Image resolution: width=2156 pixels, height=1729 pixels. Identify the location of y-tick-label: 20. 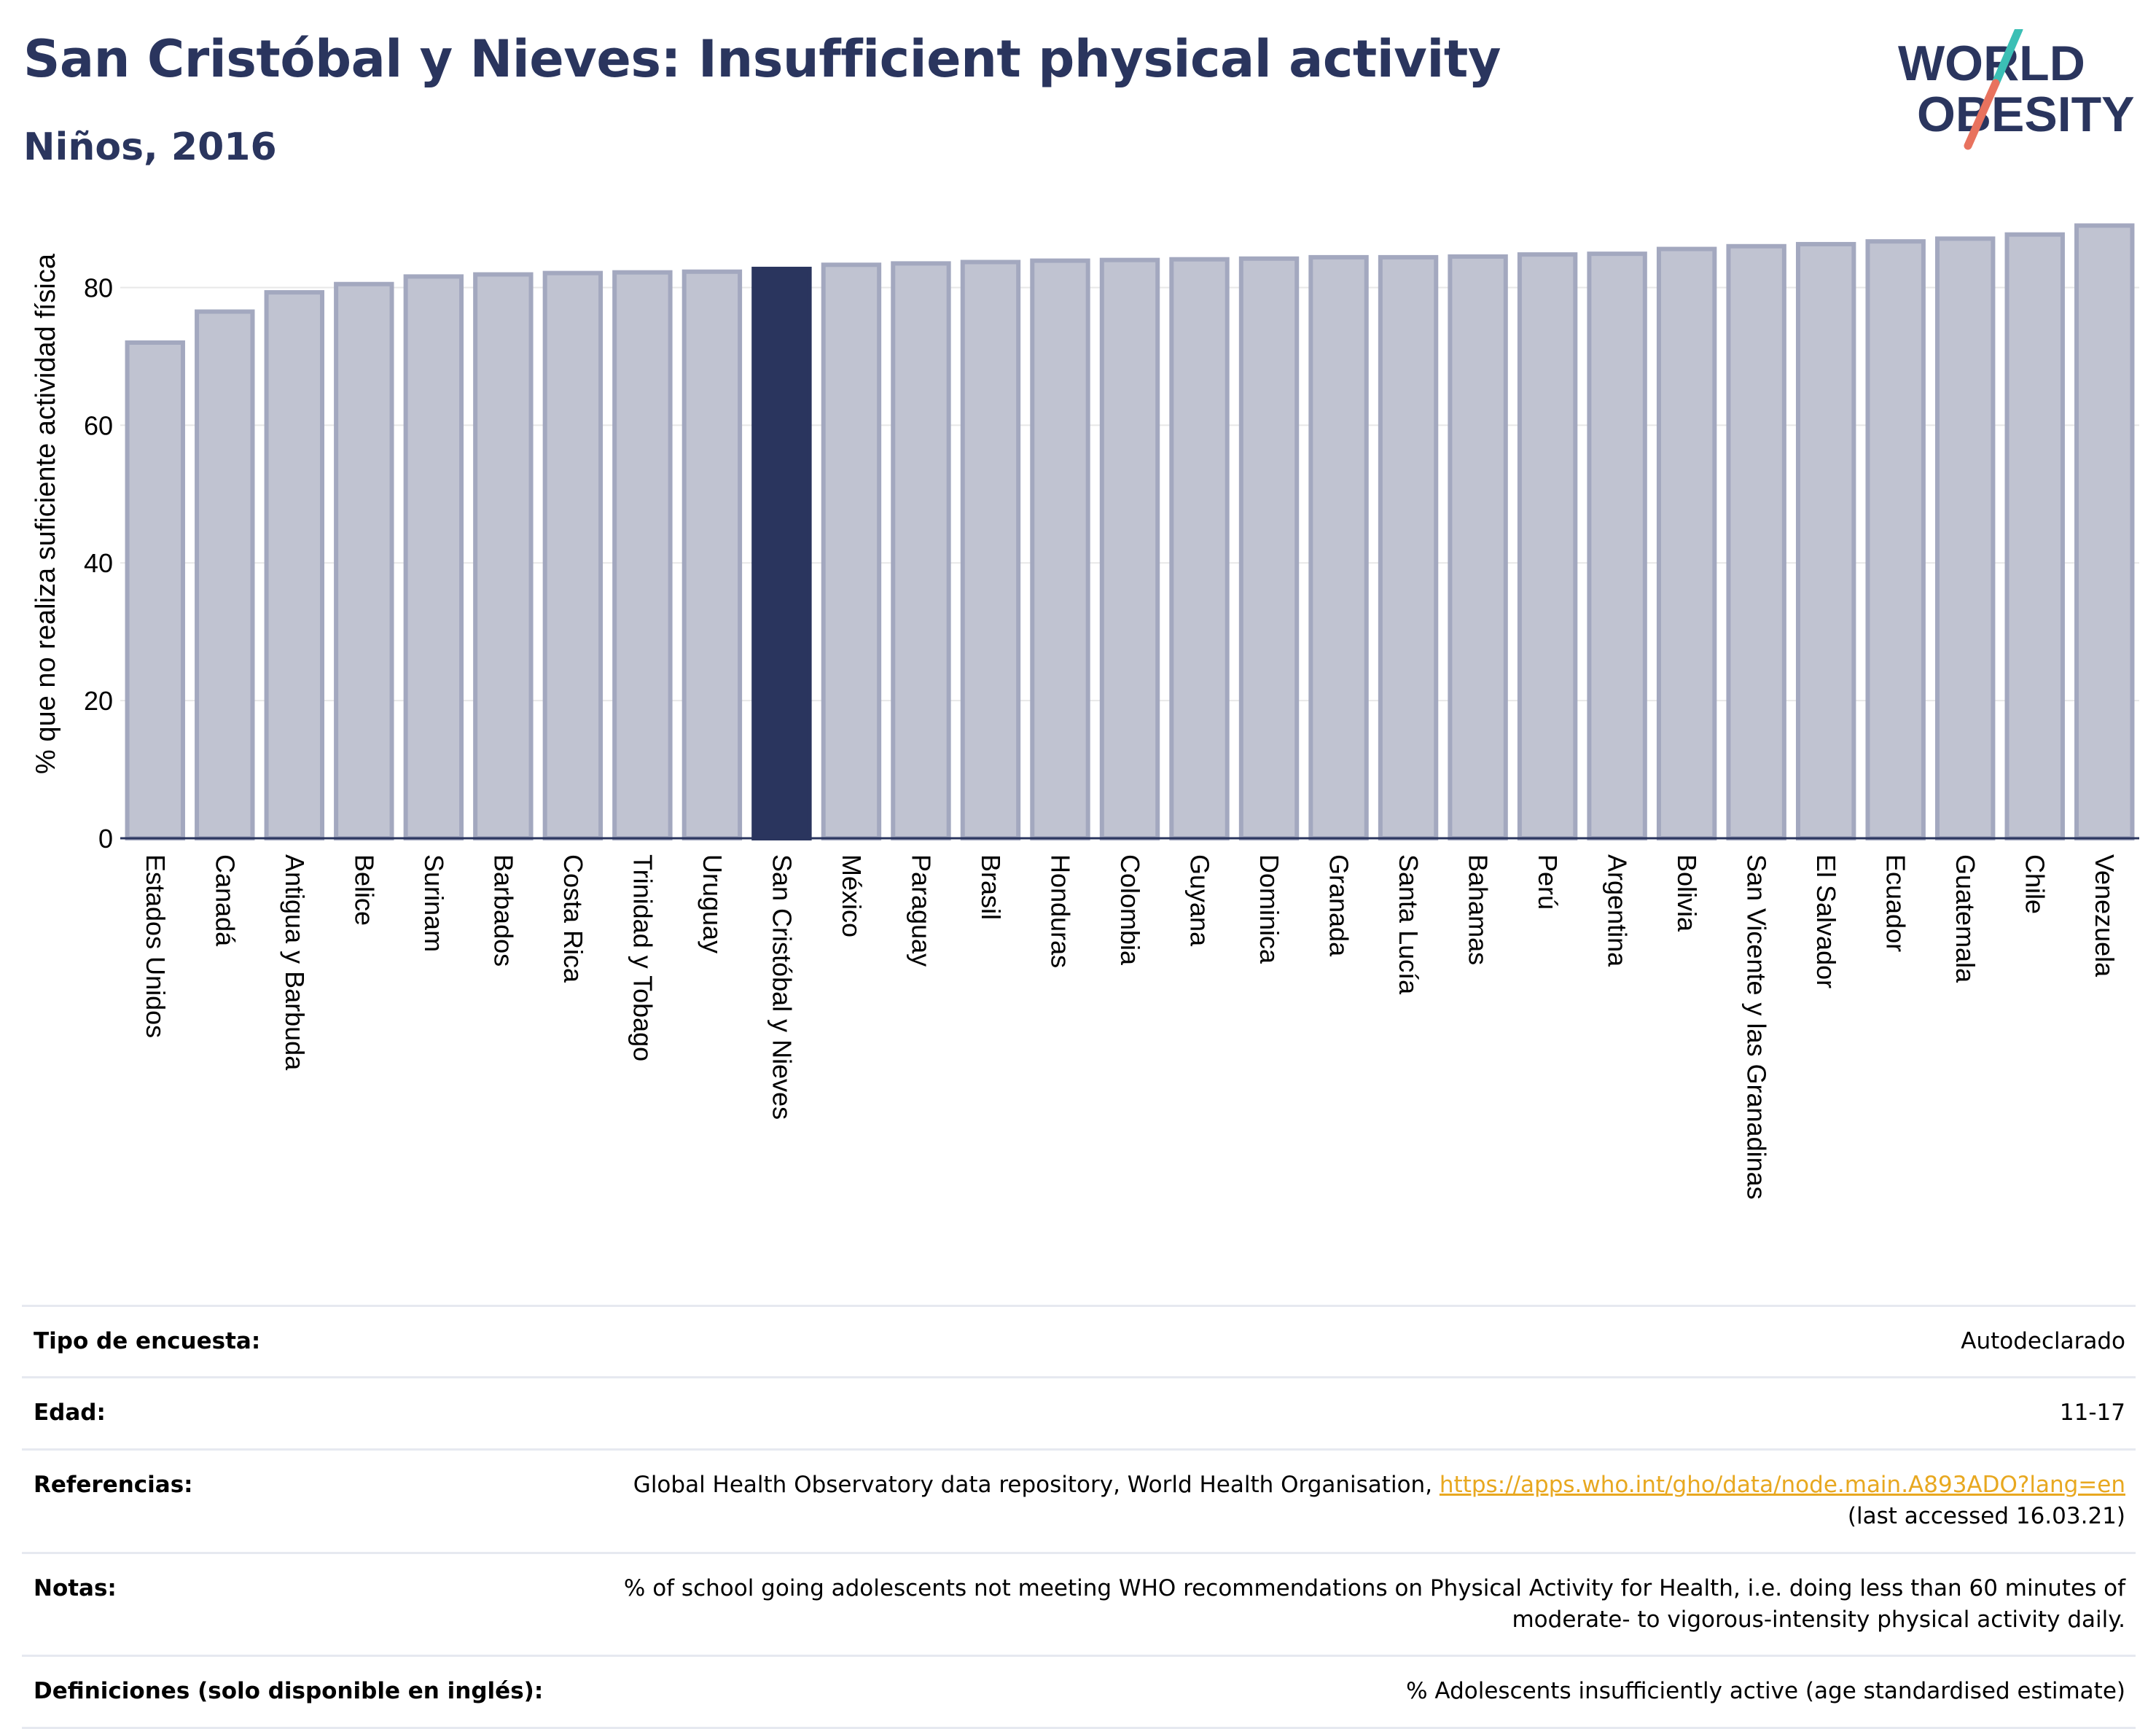
(99, 701).